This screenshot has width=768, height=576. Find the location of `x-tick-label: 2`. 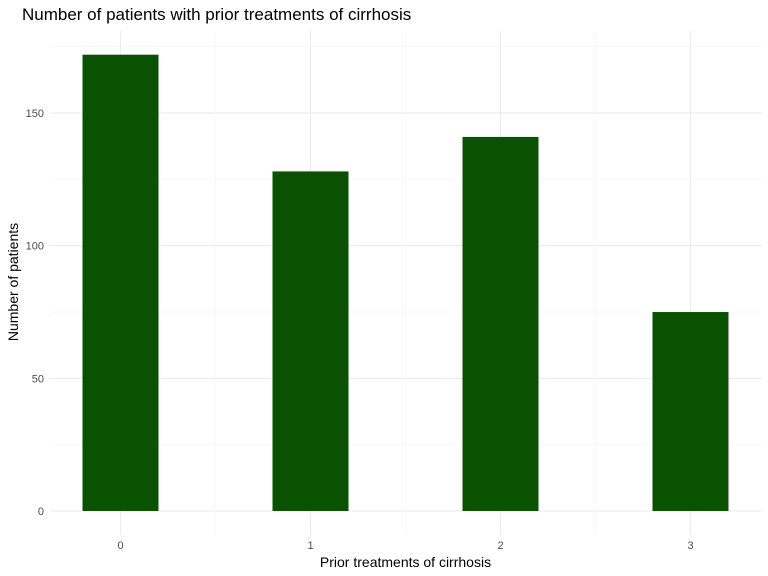

x-tick-label: 2 is located at coordinates (500, 546).